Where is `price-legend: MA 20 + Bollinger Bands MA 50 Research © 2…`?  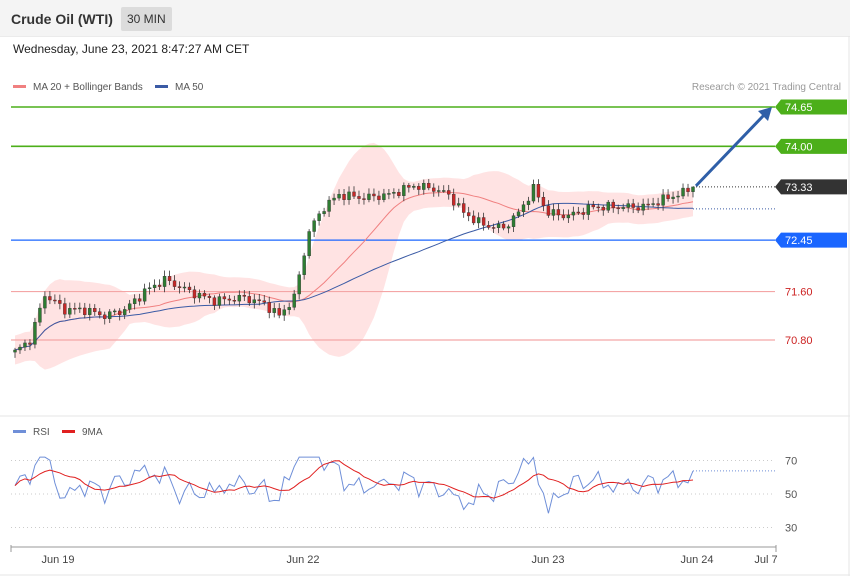
price-legend: MA 20 + Bollinger Bands MA 50 Research © 2… is located at coordinates (427, 87).